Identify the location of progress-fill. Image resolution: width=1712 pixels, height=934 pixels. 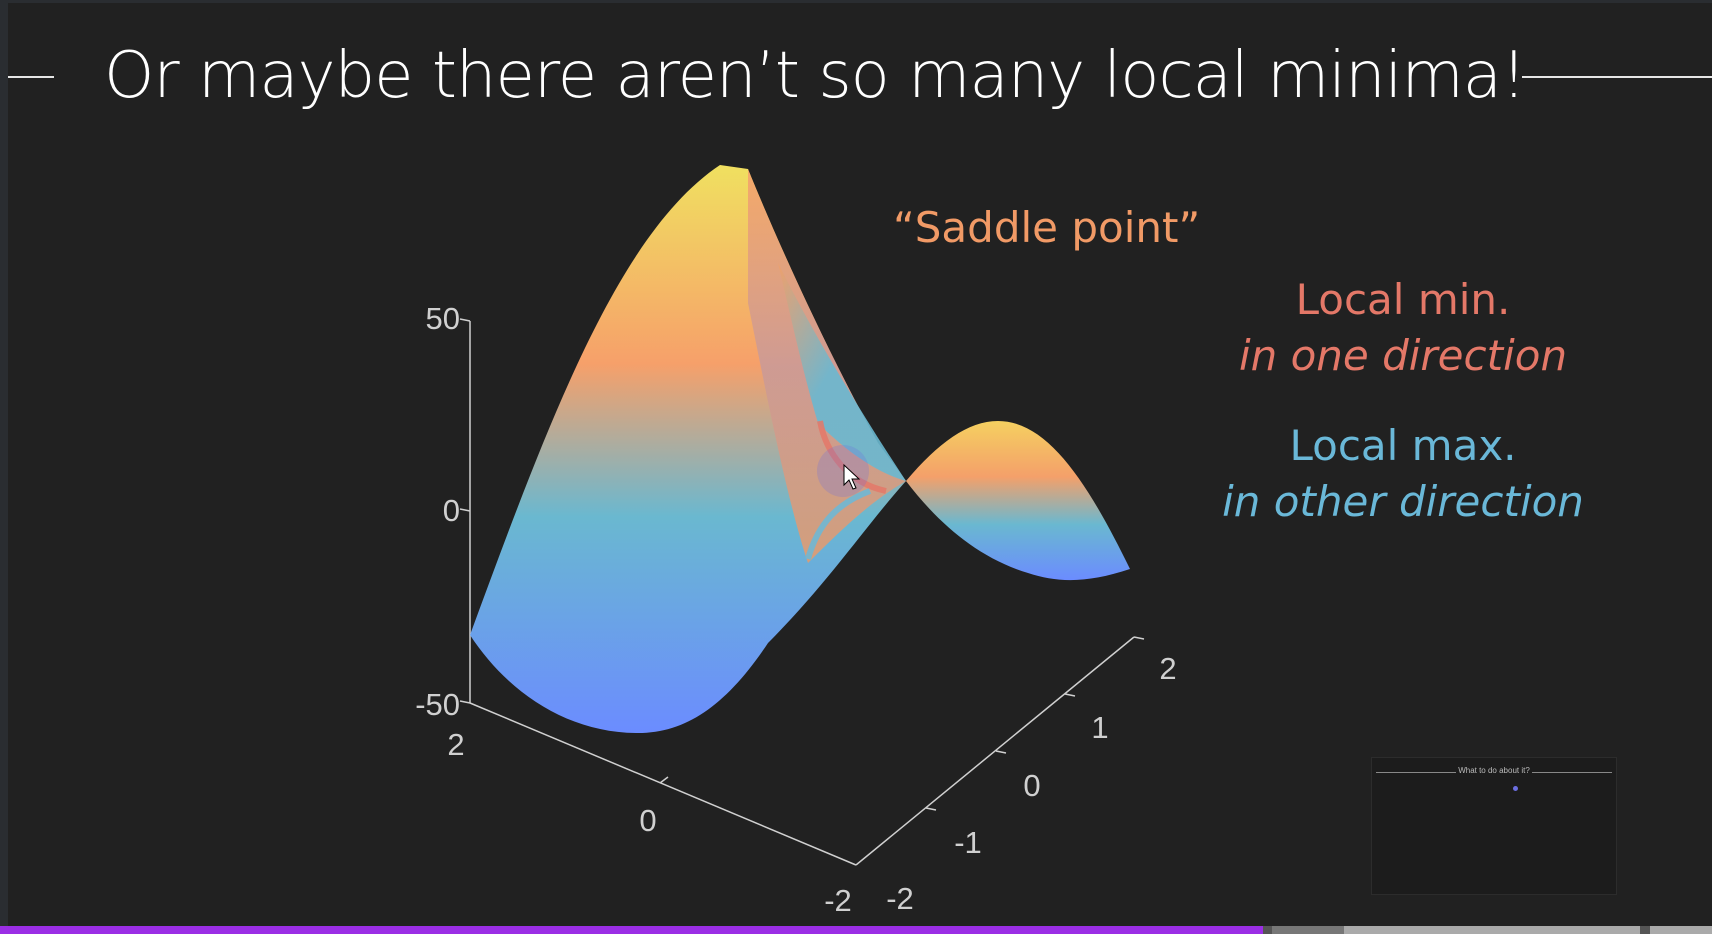
(632, 930).